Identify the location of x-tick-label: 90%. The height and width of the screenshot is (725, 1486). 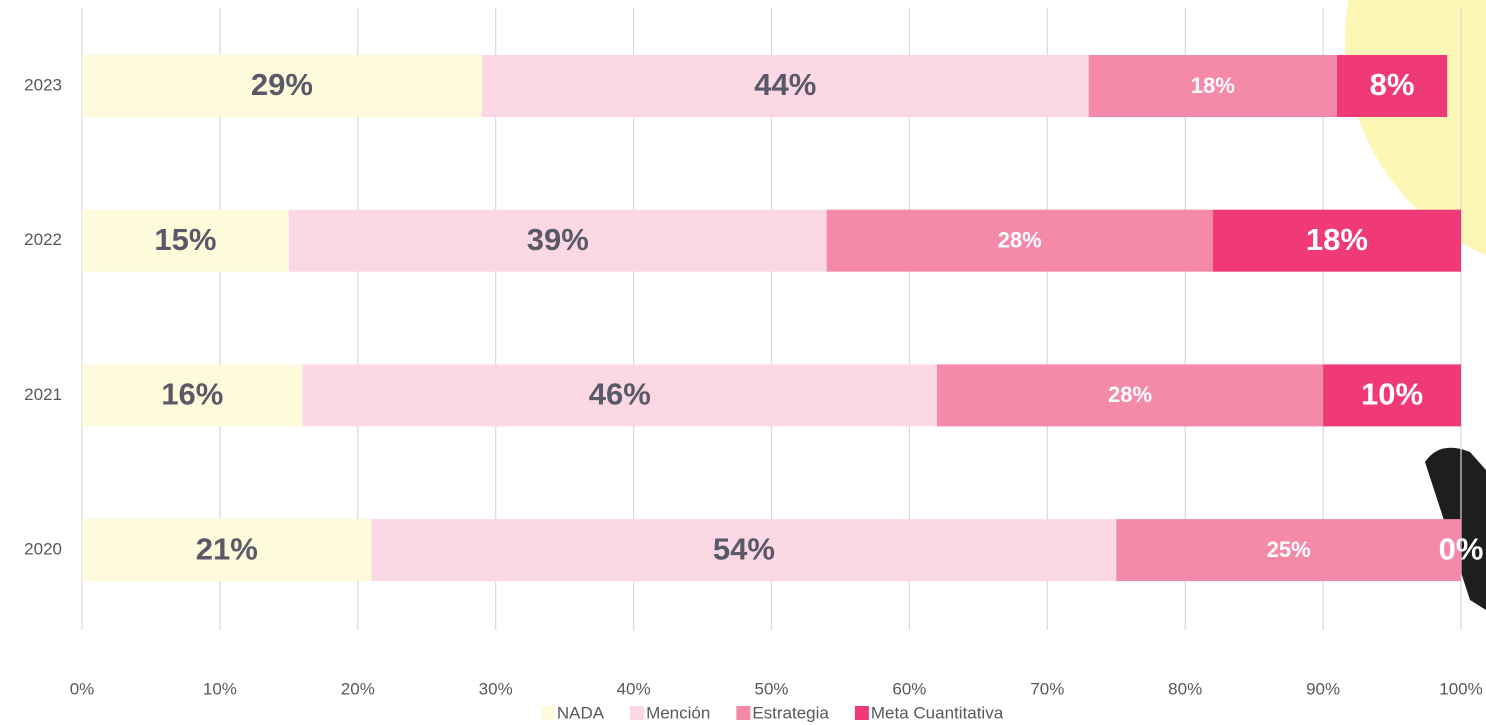
(1323, 688).